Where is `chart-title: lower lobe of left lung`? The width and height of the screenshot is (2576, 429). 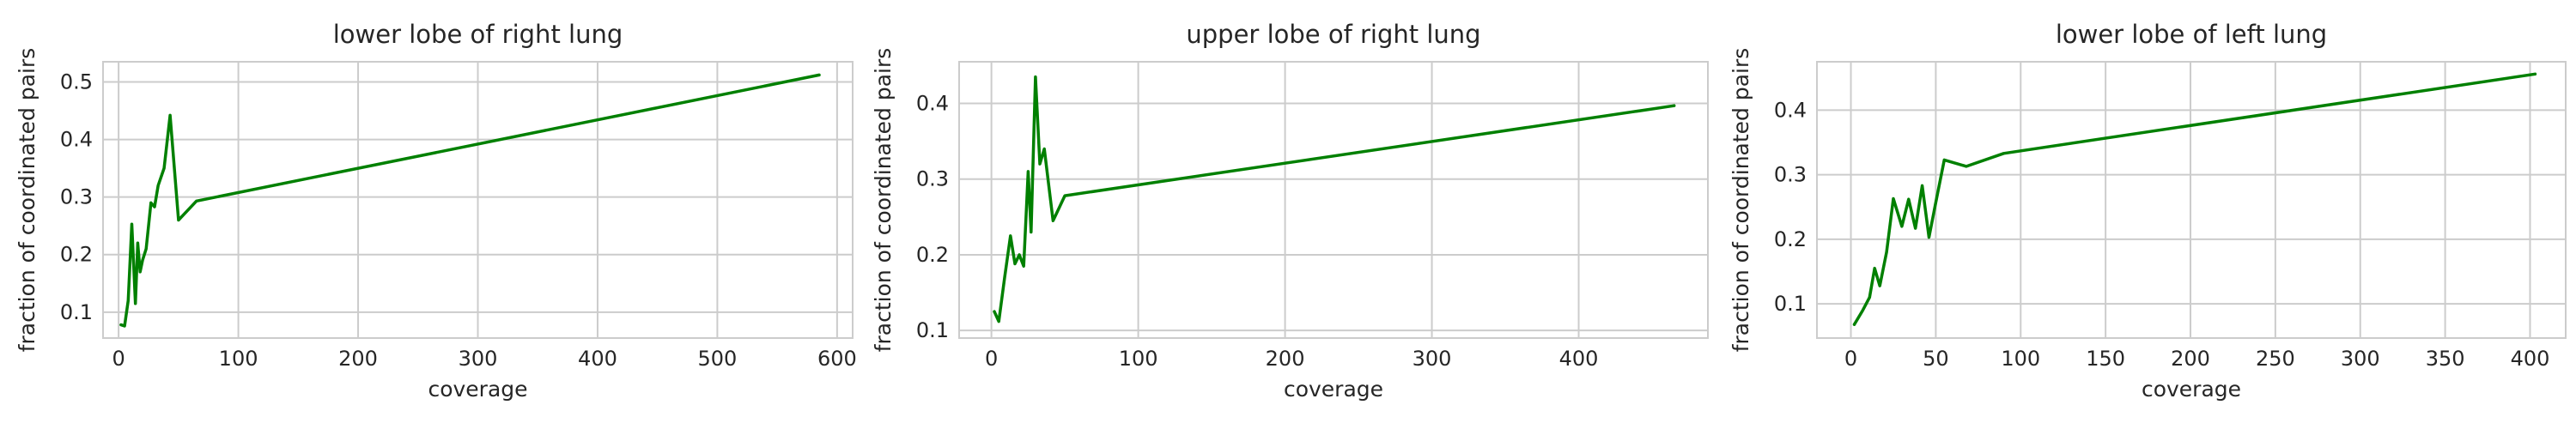
chart-title: lower lobe of left lung is located at coordinates (2192, 34).